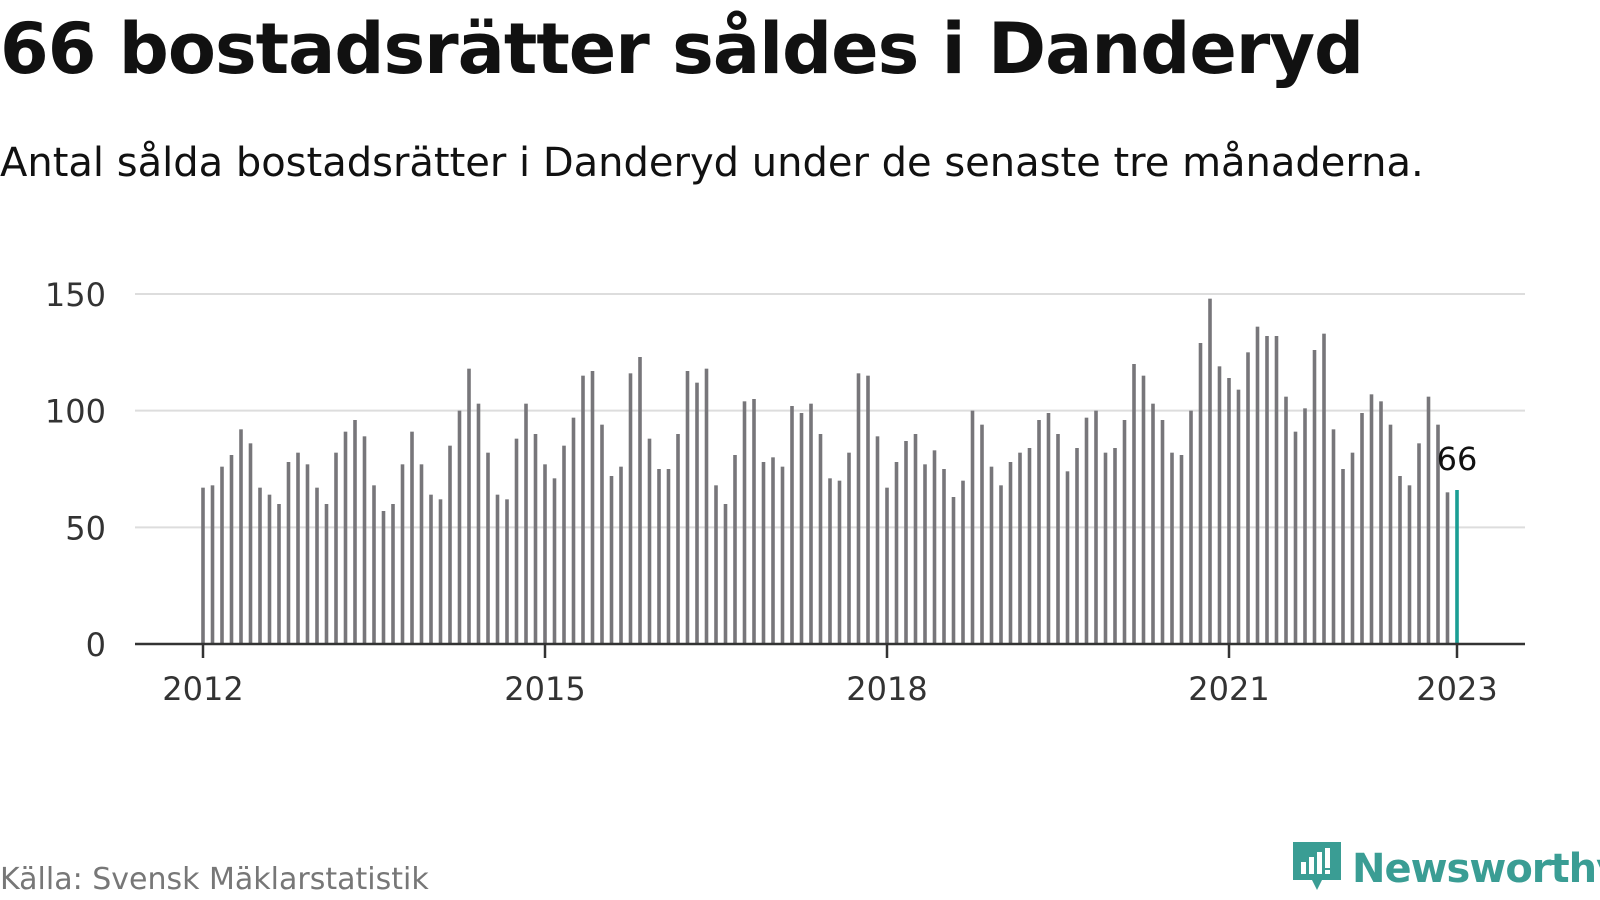 Image resolution: width=1600 pixels, height=900 pixels. I want to click on chart-title: 66 bostadsrätter såldes i Danderyd, so click(682, 49).